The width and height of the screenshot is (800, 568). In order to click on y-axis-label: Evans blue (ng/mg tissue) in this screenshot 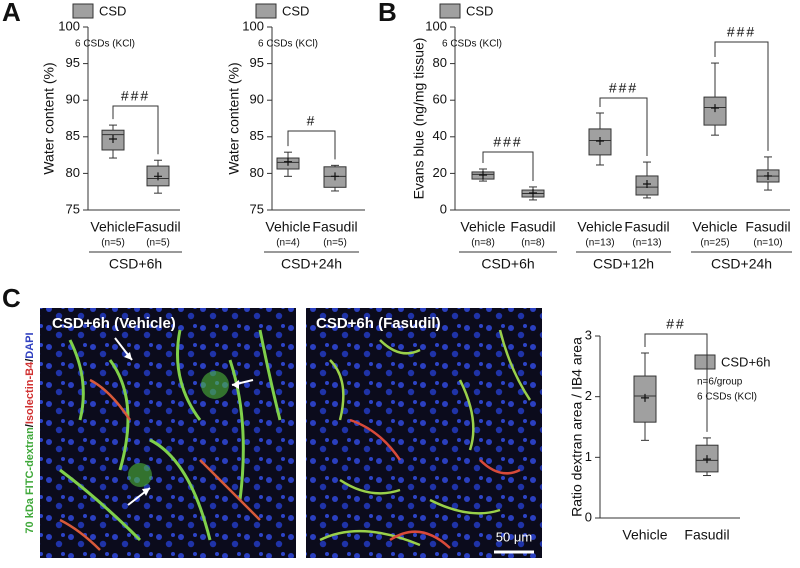, I will do `click(419, 119)`.